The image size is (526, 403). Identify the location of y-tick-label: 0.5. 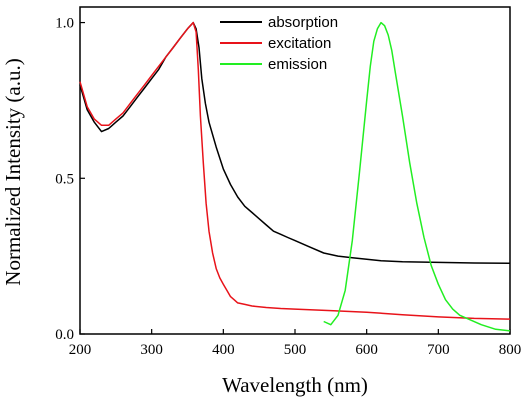
(64, 179).